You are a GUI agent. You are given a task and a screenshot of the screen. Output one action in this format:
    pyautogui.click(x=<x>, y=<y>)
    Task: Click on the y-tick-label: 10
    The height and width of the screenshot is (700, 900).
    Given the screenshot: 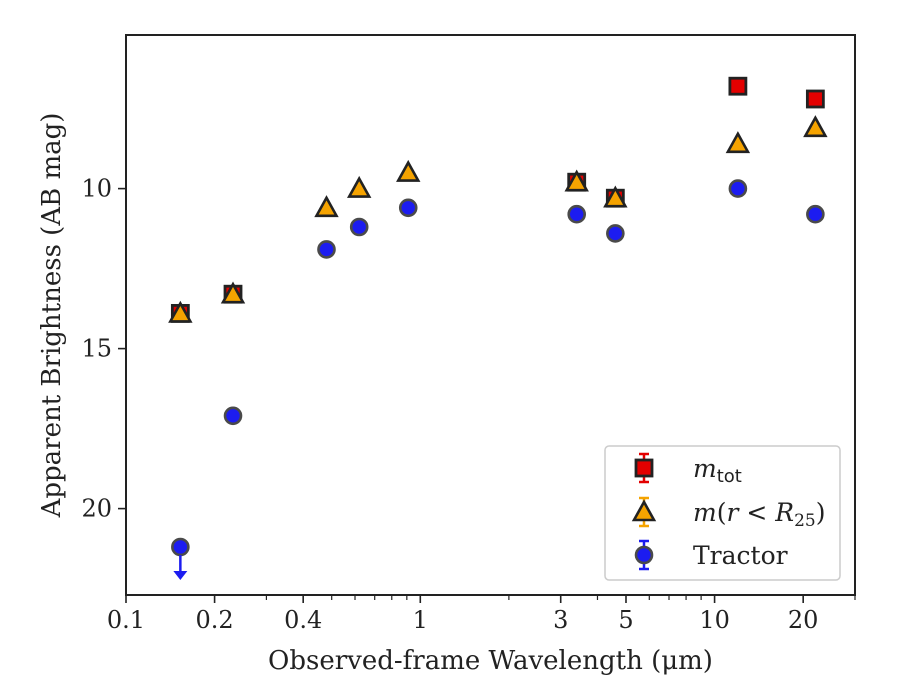 What is the action you would take?
    pyautogui.click(x=96, y=189)
    